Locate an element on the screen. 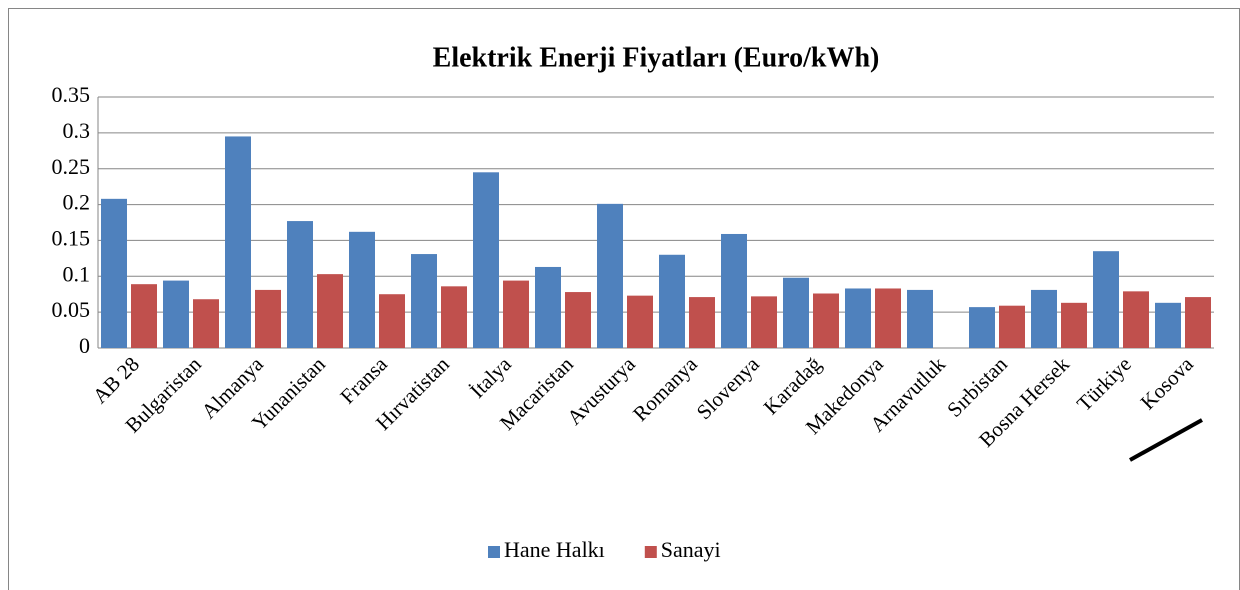  y-tick-label: 0 is located at coordinates (84, 345).